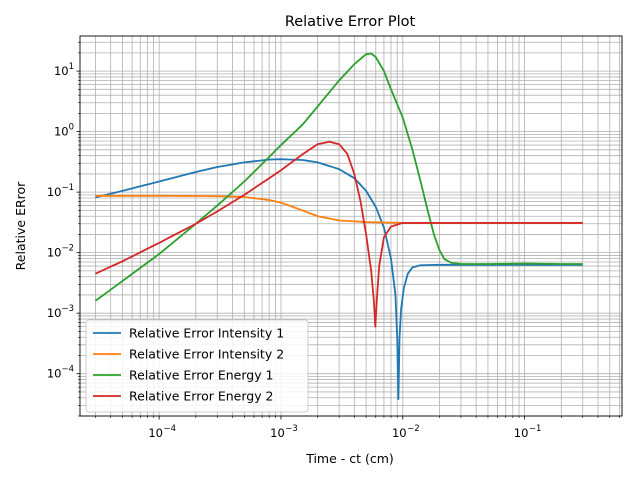 The width and height of the screenshot is (640, 480). Describe the element at coordinates (60, 373) in the screenshot. I see `y-tick-label: 10⁻⁴` at that location.